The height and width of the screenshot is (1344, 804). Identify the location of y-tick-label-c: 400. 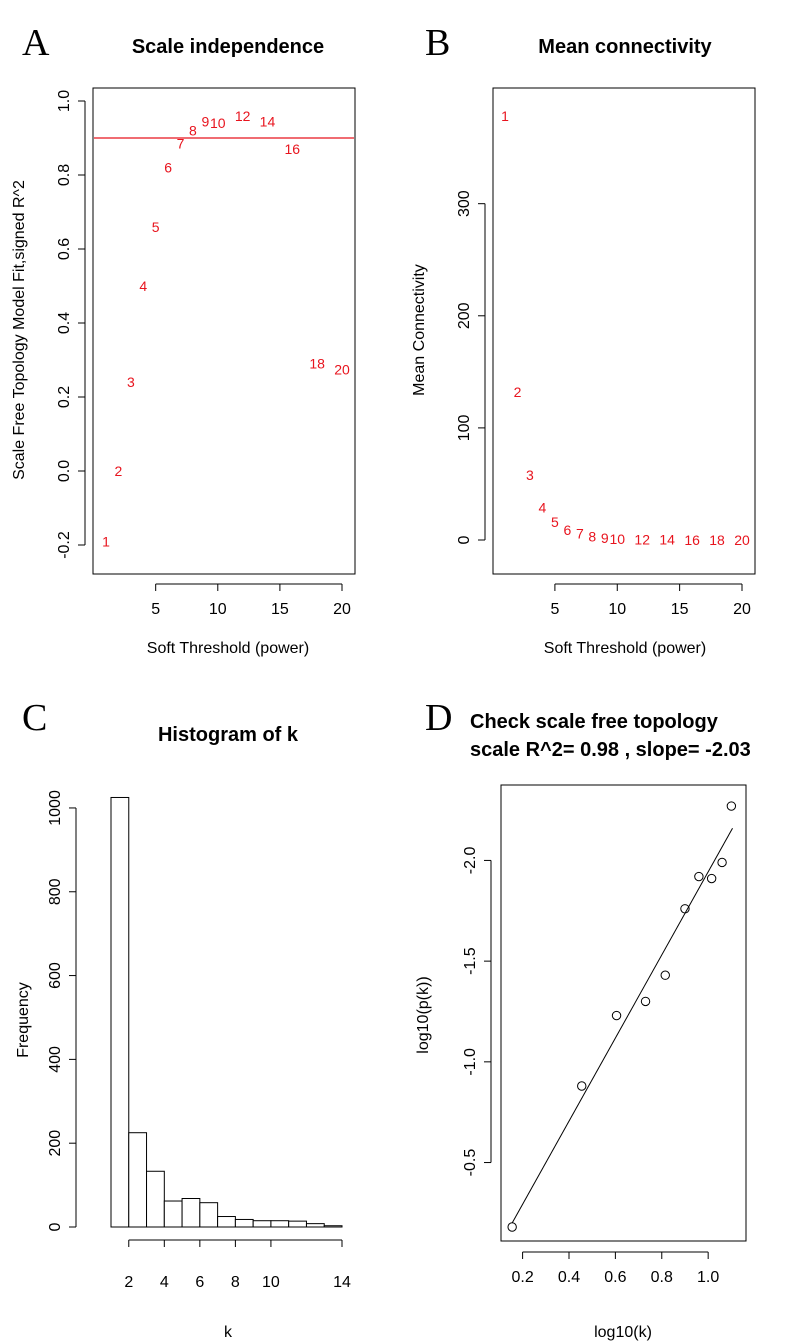
(55, 1059).